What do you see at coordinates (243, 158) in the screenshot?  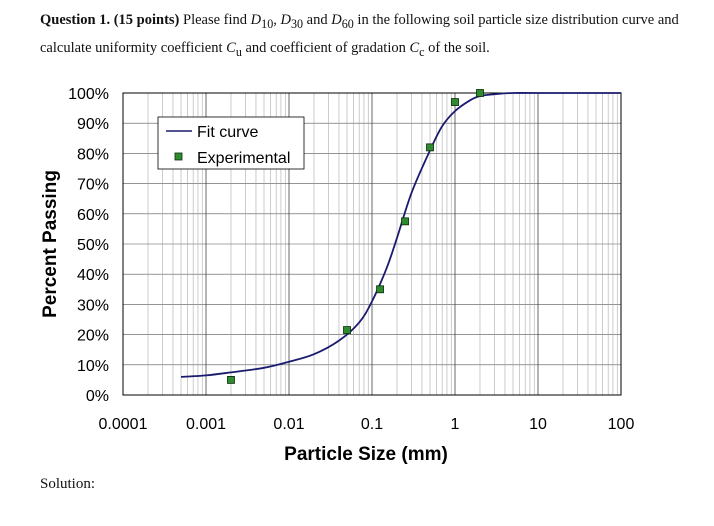 I see `legend-label-experimental: Experimental` at bounding box center [243, 158].